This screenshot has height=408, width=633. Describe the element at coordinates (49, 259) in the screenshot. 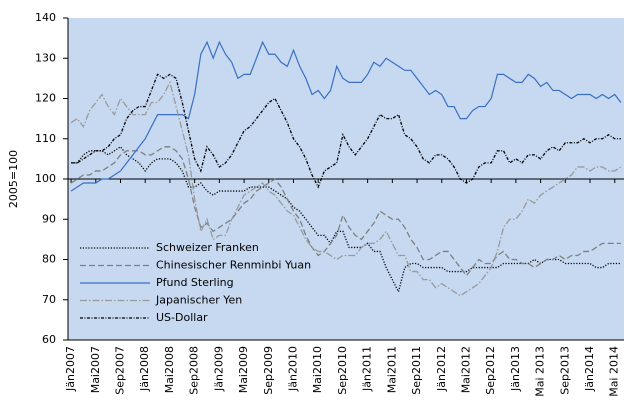

I see `y-tick-label: 80` at that location.